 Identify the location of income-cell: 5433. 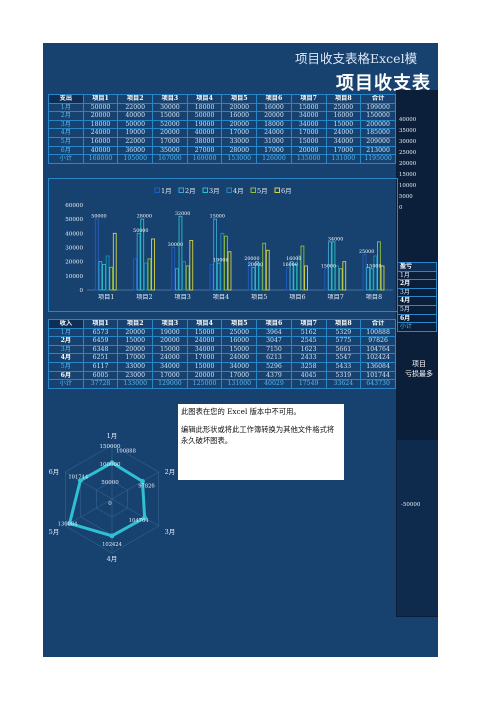
(343, 366).